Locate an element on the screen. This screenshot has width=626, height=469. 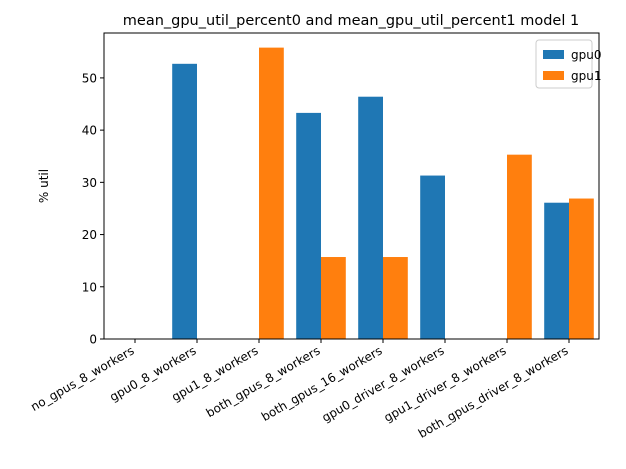
y-tick-label: 0 is located at coordinates (93, 340).